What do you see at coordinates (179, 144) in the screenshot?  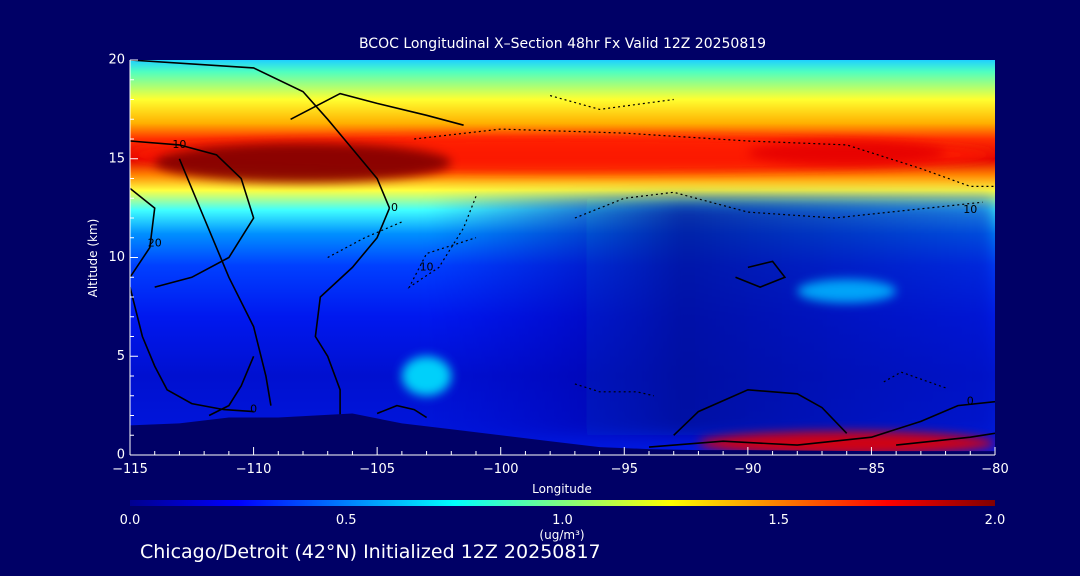 I see `contour-label-0: 10` at bounding box center [179, 144].